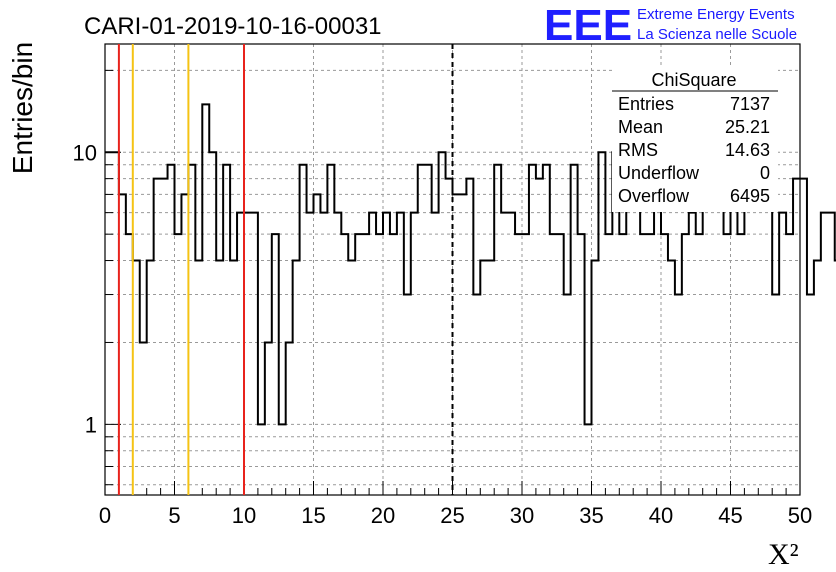  Describe the element at coordinates (800, 515) in the screenshot. I see `x-tick-label: 50` at that location.